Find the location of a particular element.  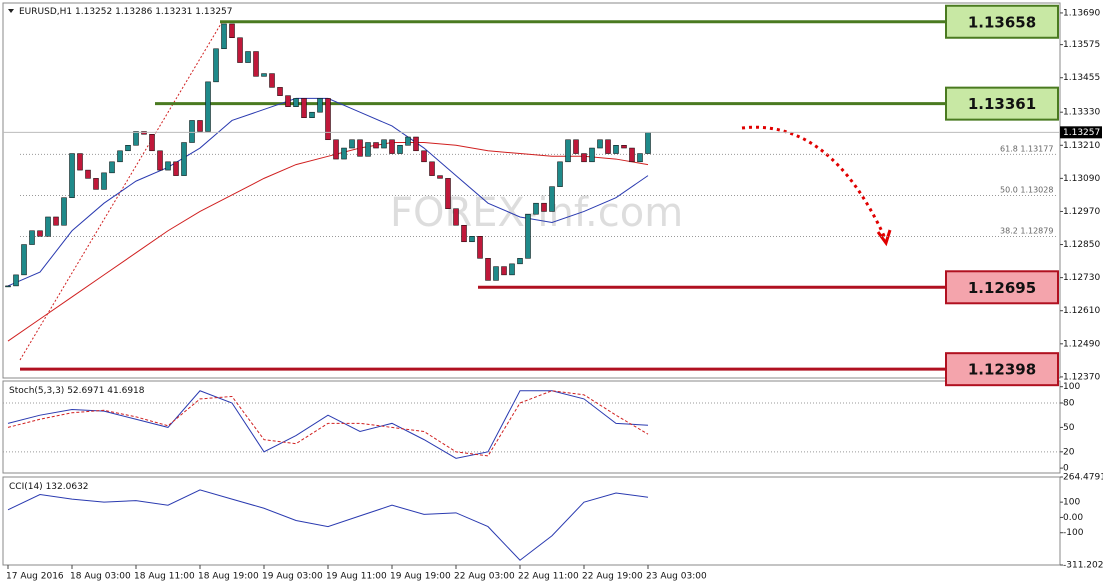

x-tick-label: 19 Aug 19:00 is located at coordinates (420, 577).